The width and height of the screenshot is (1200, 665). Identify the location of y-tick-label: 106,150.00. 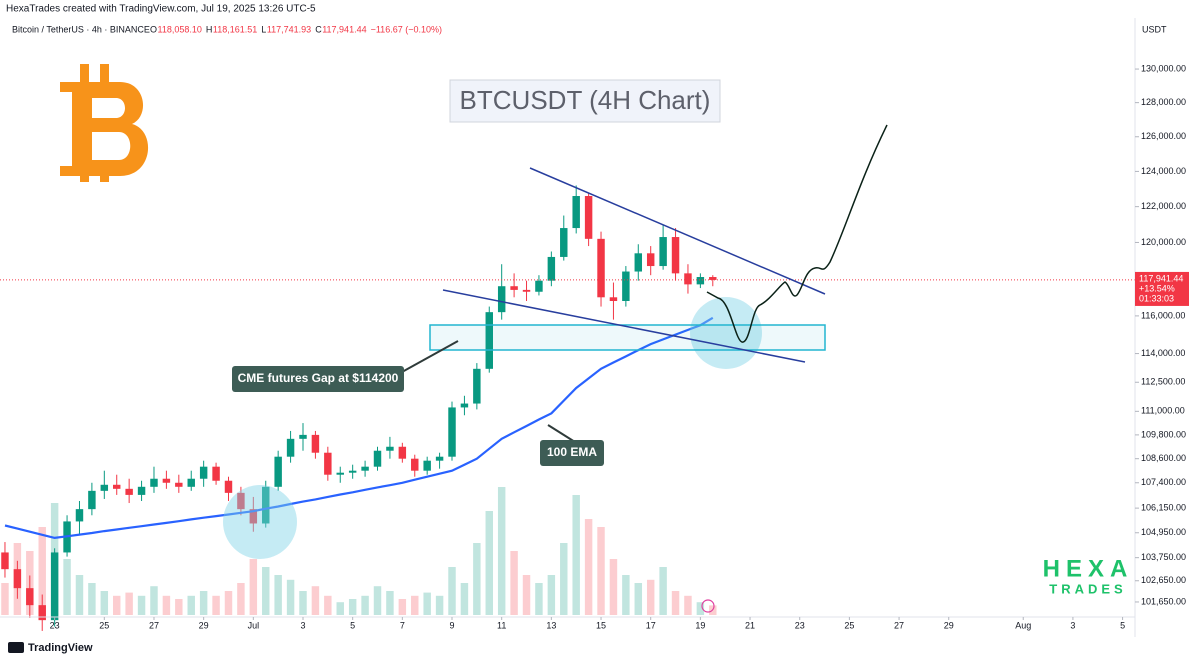
(1163, 507).